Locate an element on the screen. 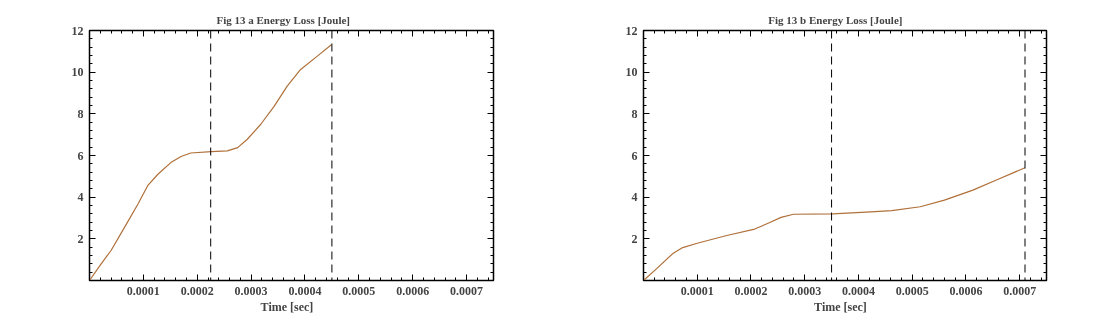  chart-title: Fig 13 b Energy Loss [Joule] is located at coordinates (835, 19).